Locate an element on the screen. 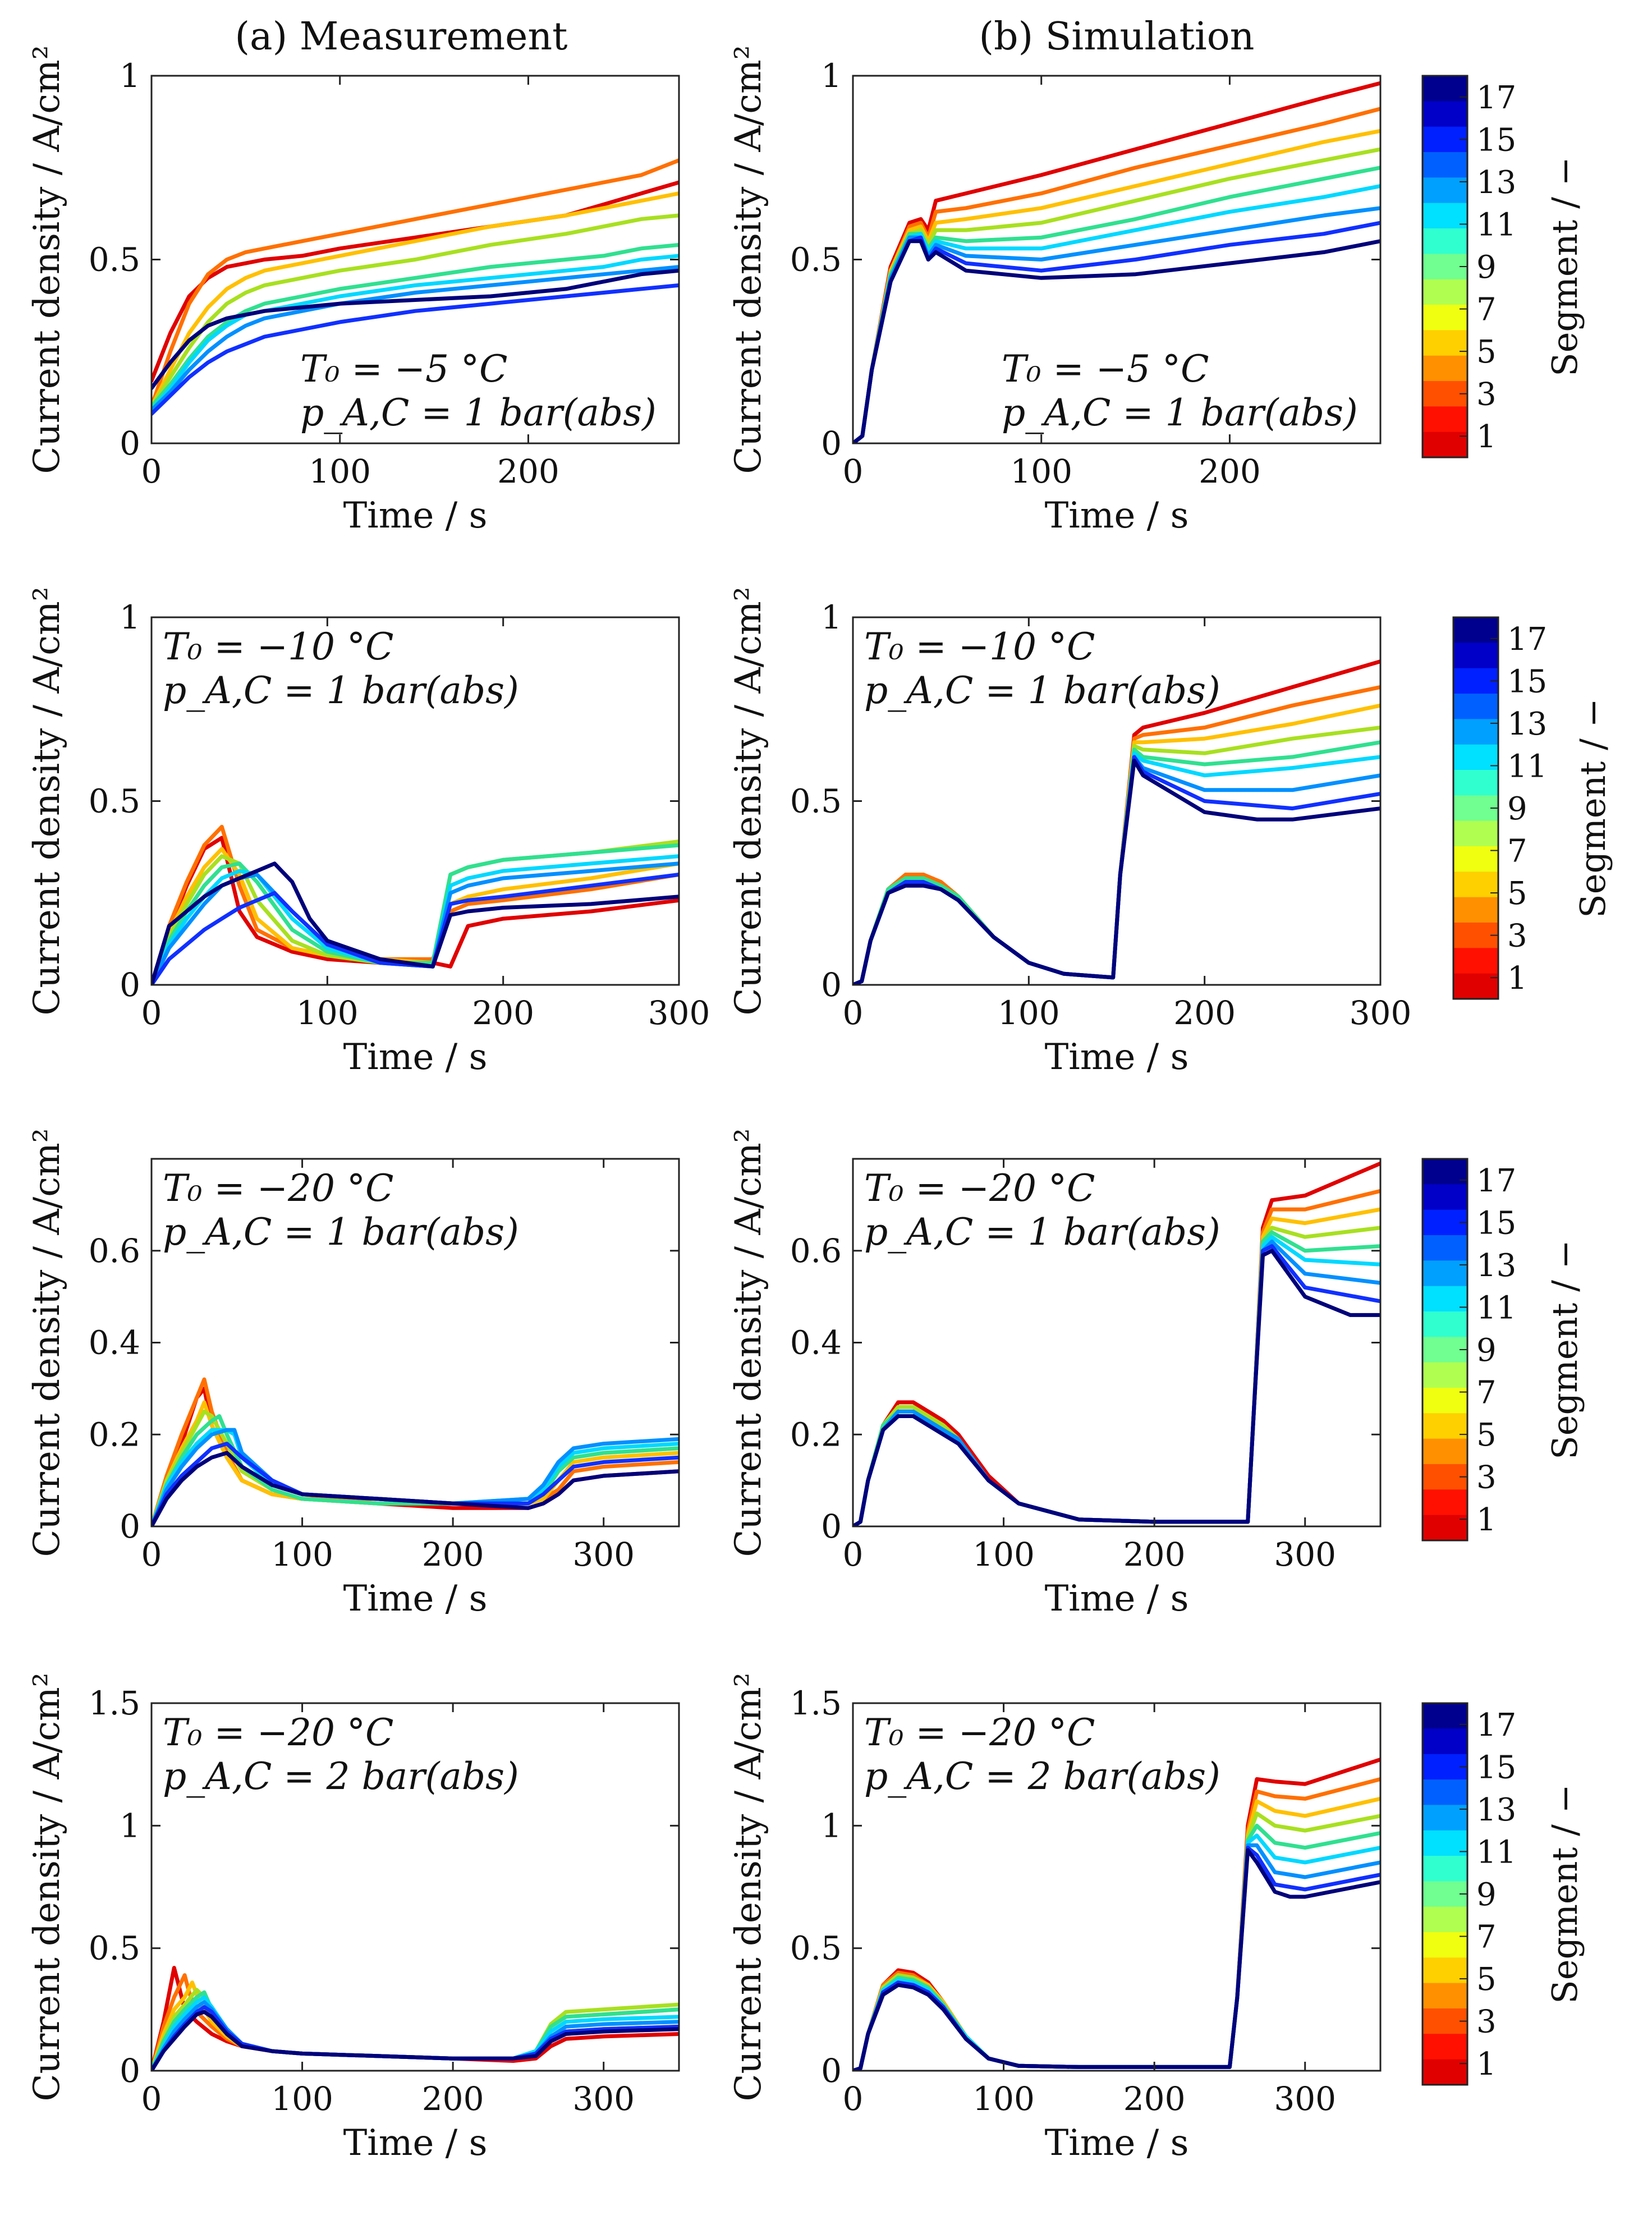 This screenshot has height=2220, width=1652. column-title-measurement: (a) Measurement is located at coordinates (401, 37).